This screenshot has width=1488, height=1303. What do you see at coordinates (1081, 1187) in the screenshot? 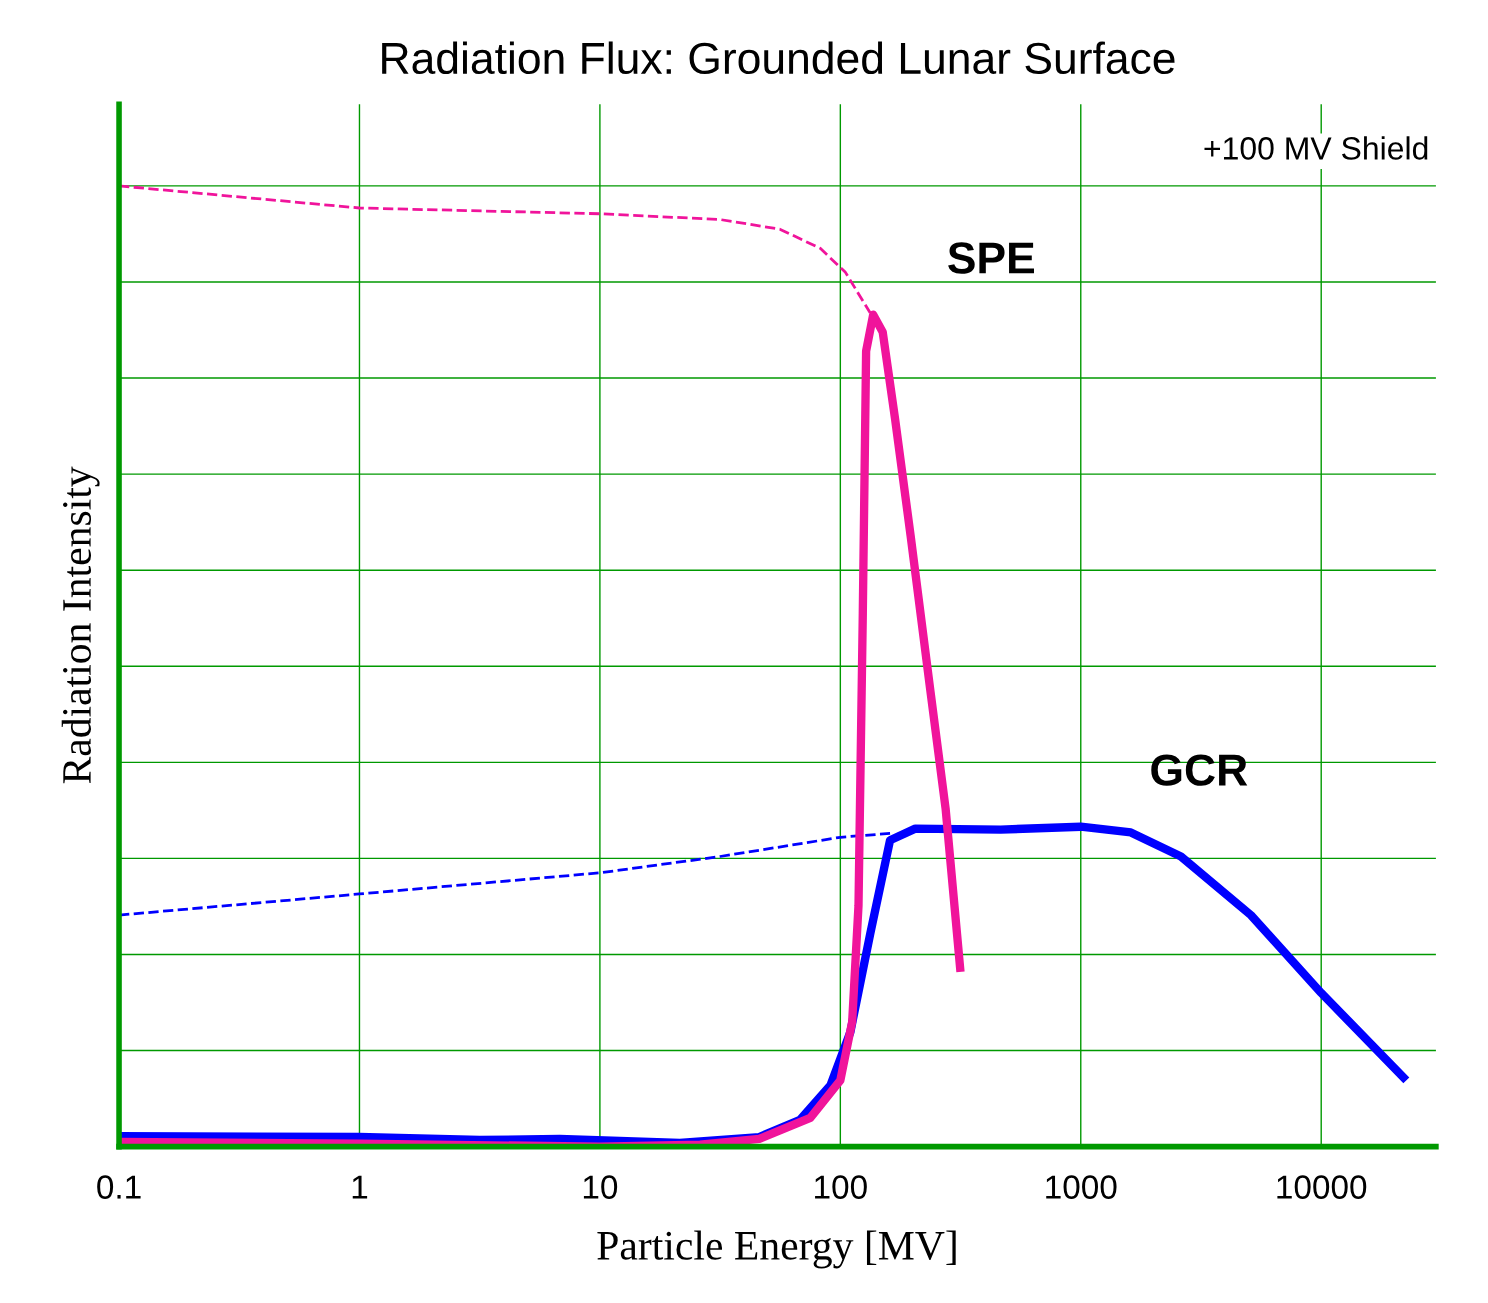
I see `x-tick-label: 1000` at bounding box center [1081, 1187].